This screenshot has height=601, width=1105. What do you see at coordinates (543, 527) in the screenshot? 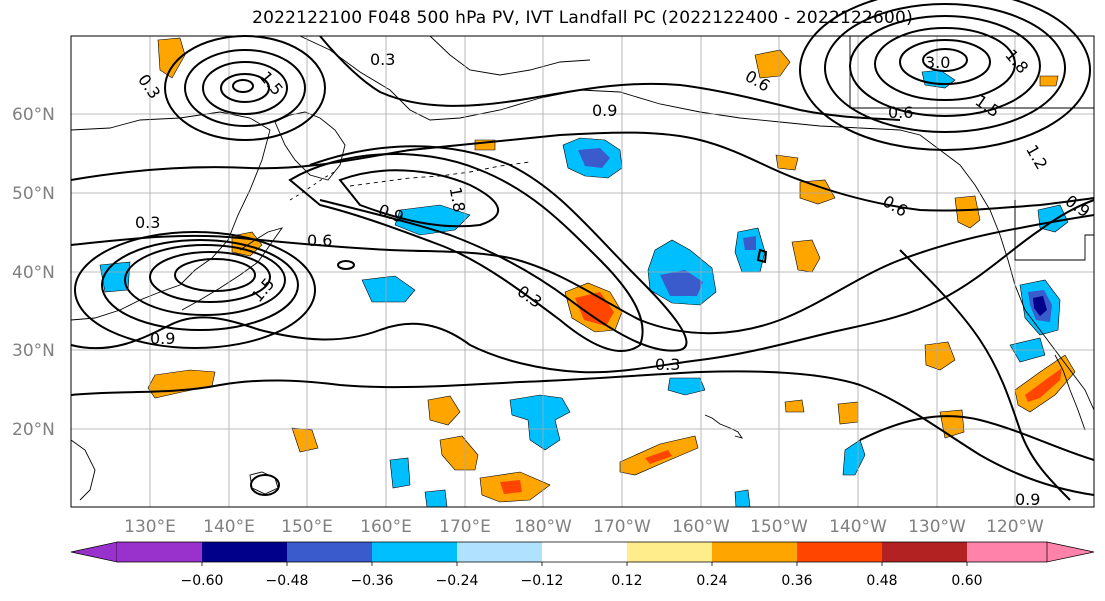
I see `lon-label: 180°W` at bounding box center [543, 527].